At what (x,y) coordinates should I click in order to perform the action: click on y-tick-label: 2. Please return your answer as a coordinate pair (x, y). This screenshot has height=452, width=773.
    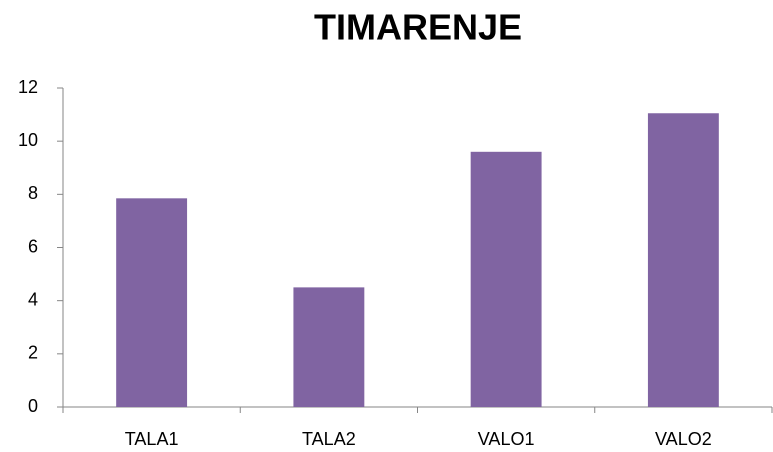
    Looking at the image, I should click on (33, 353).